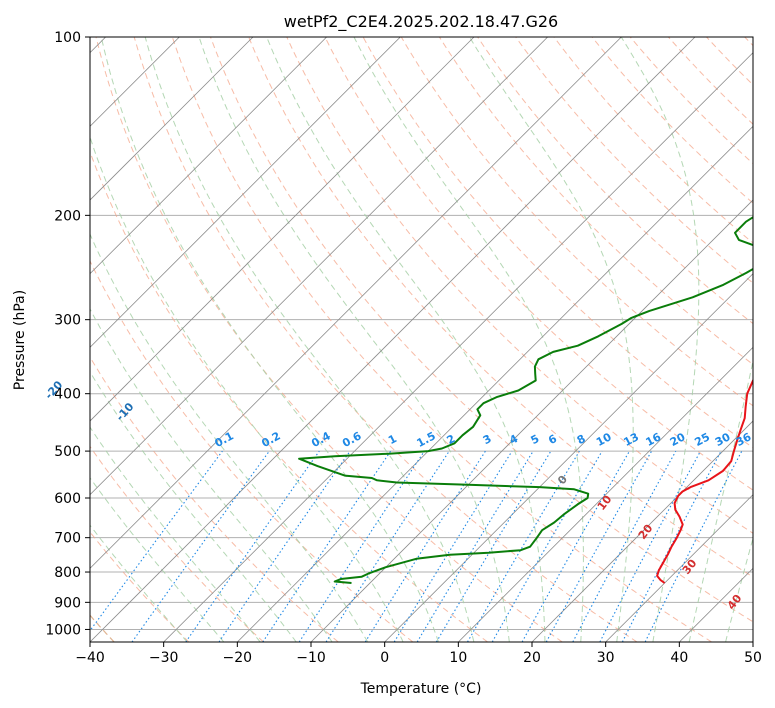 This screenshot has height=708, width=775. Describe the element at coordinates (67, 216) in the screenshot. I see `y-tick-label: 200` at that location.